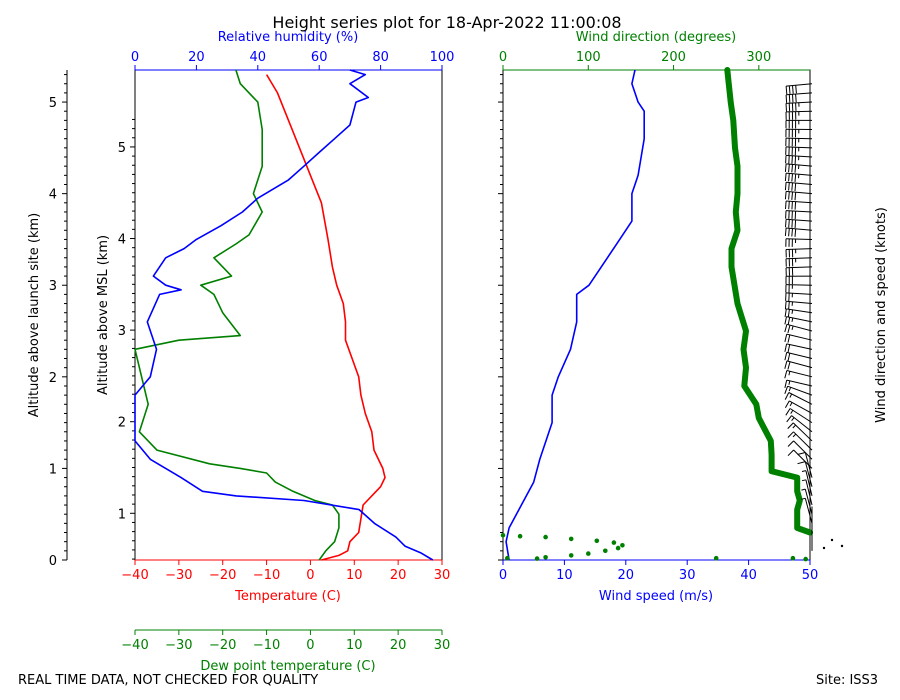 The width and height of the screenshot is (900, 700). Describe the element at coordinates (122, 514) in the screenshot. I see `msl-tick-label: 1` at that location.